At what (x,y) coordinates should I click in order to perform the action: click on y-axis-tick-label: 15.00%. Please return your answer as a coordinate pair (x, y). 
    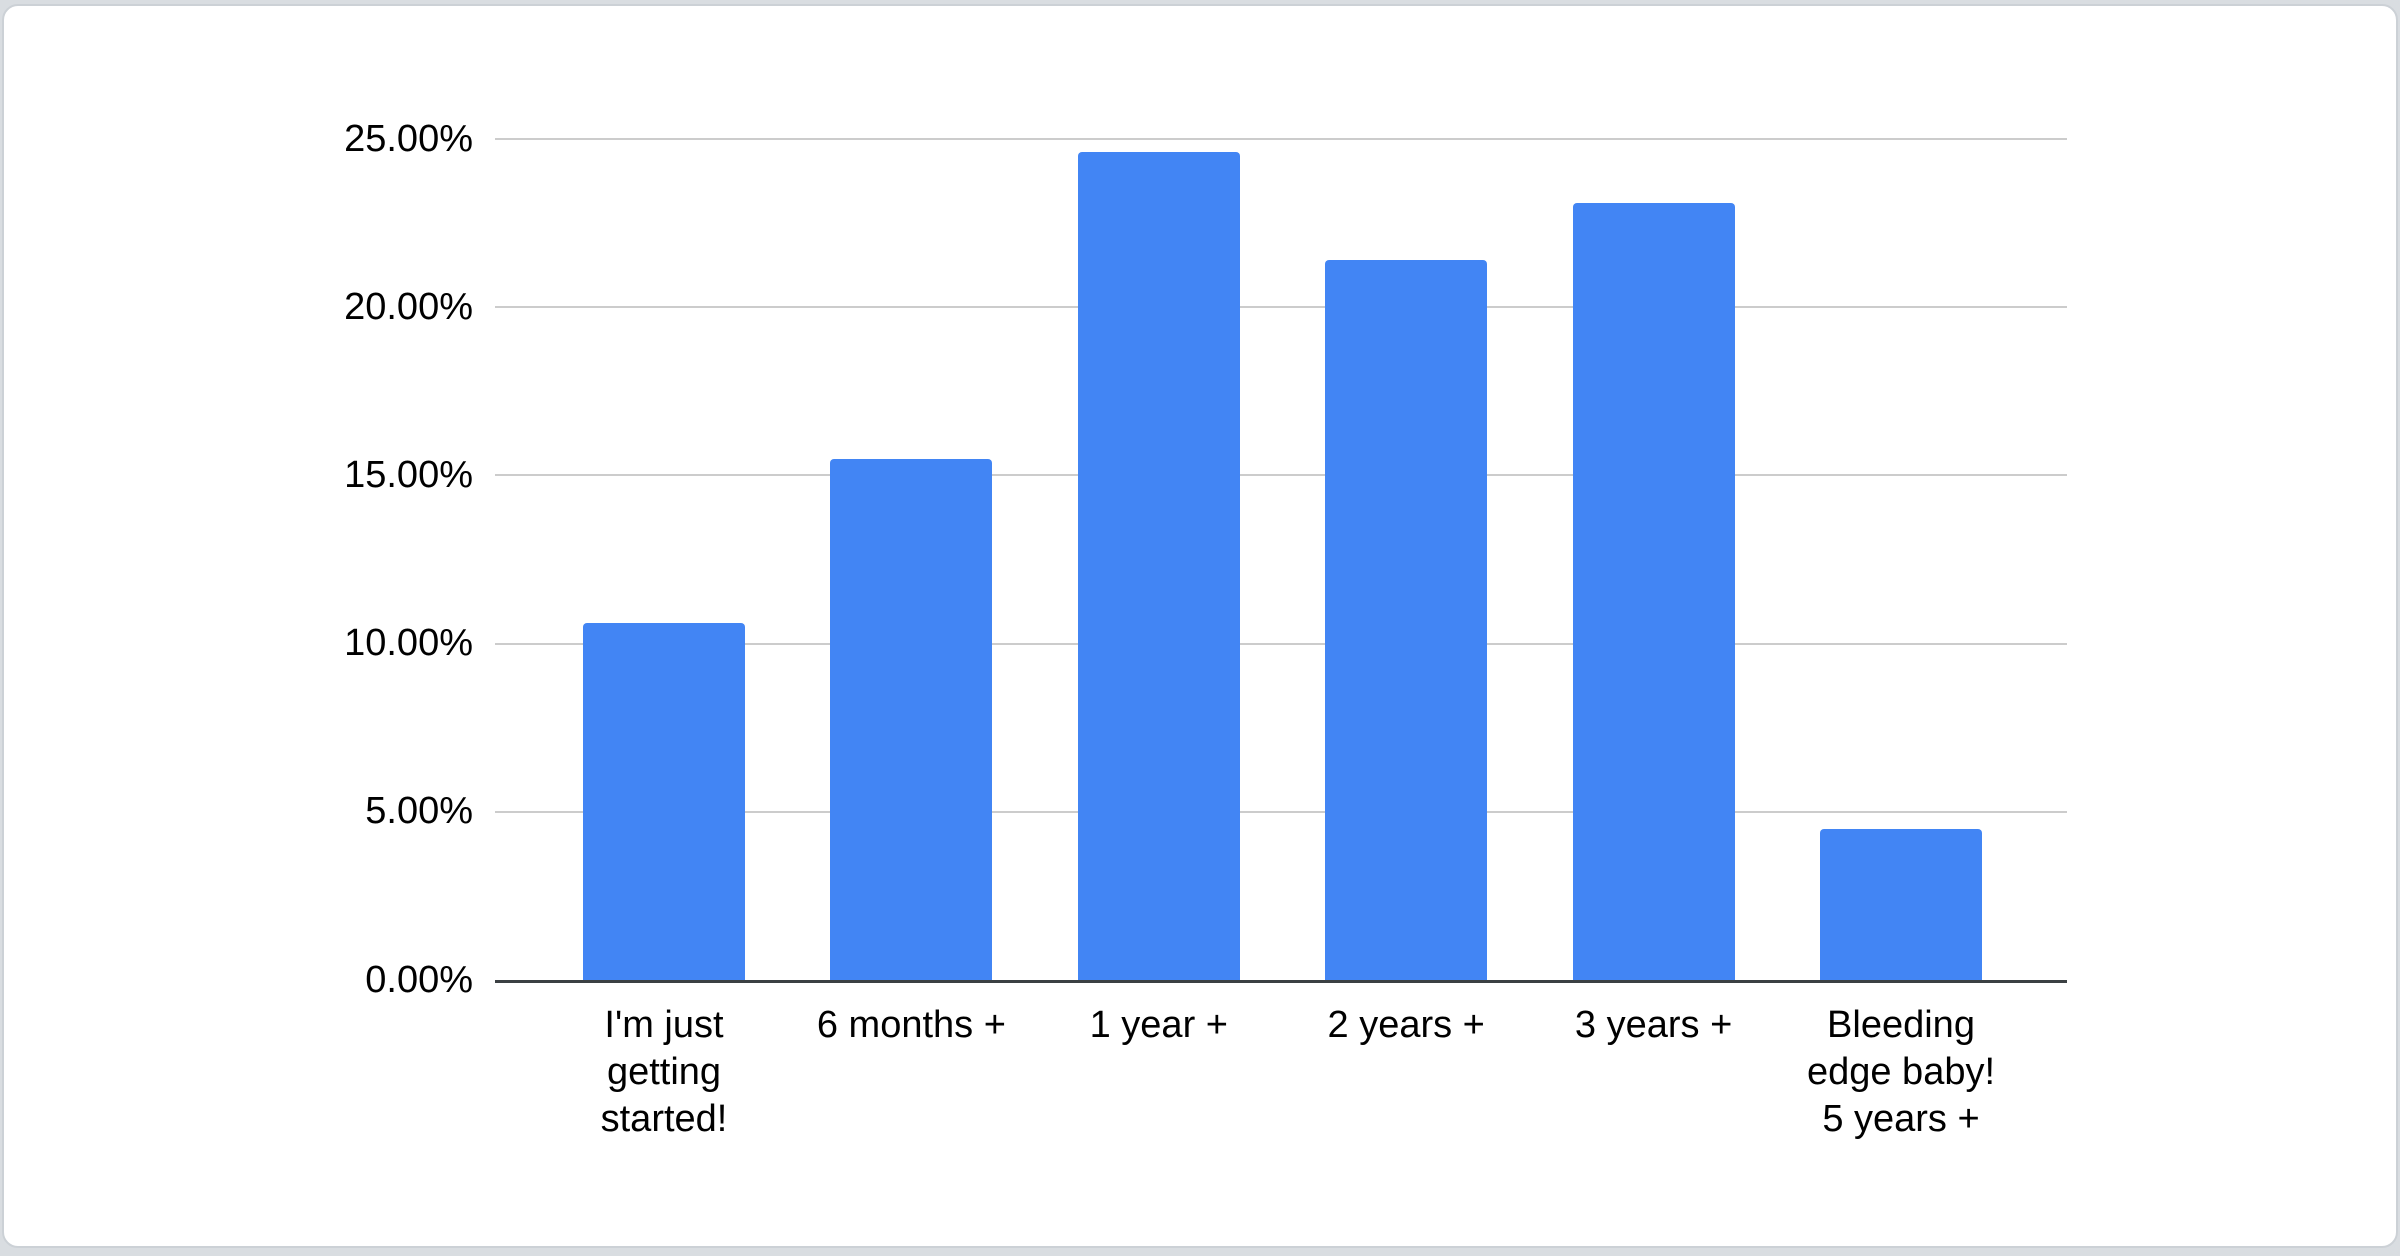
    Looking at the image, I should click on (408, 474).